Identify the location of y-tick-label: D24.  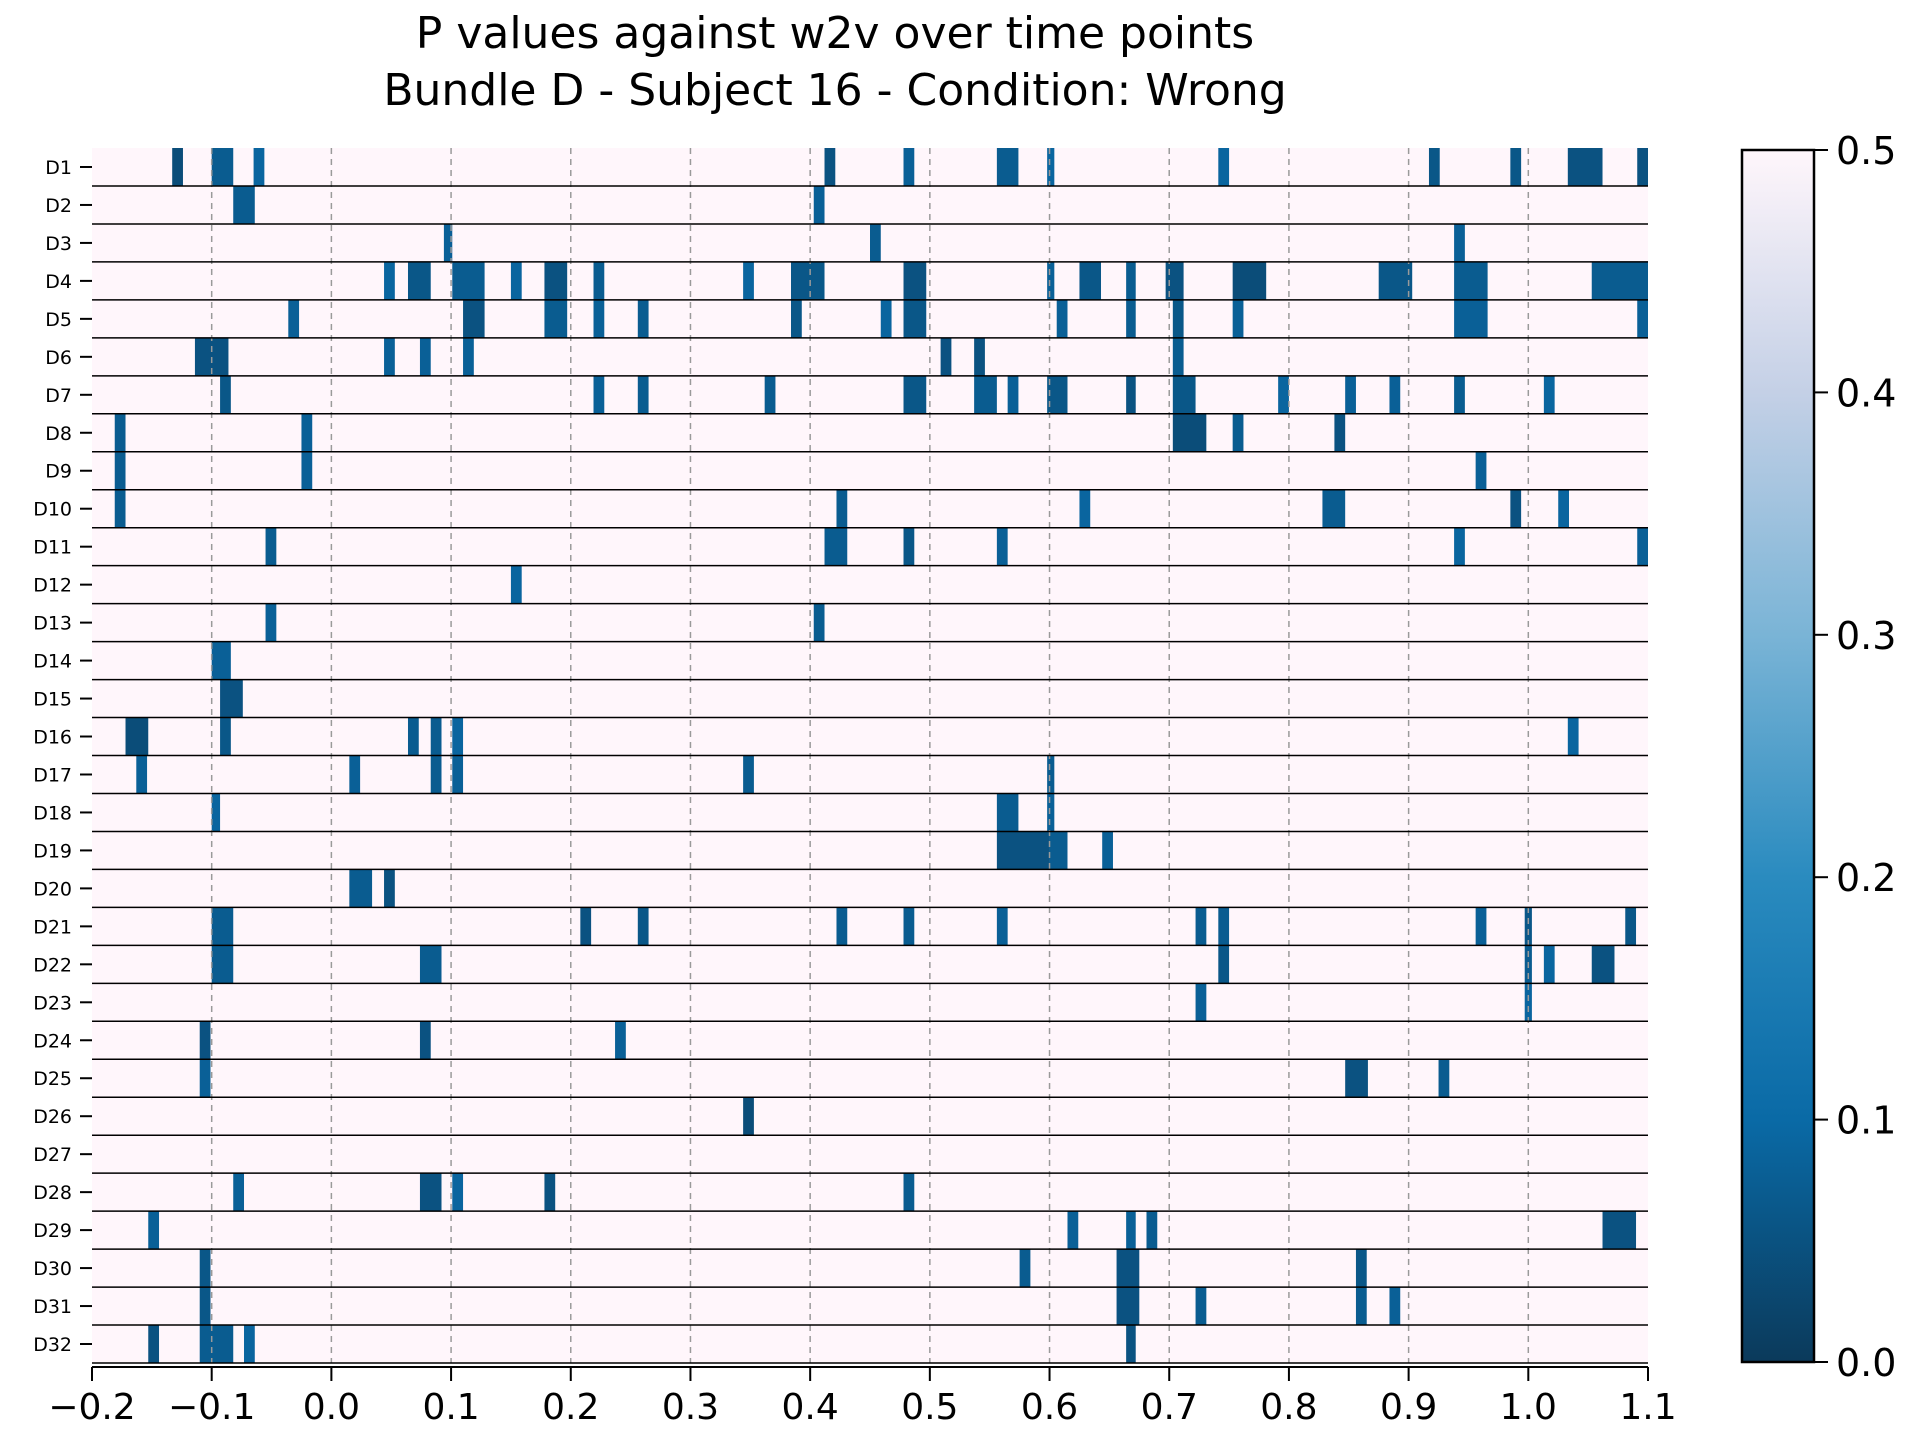
(52, 1041).